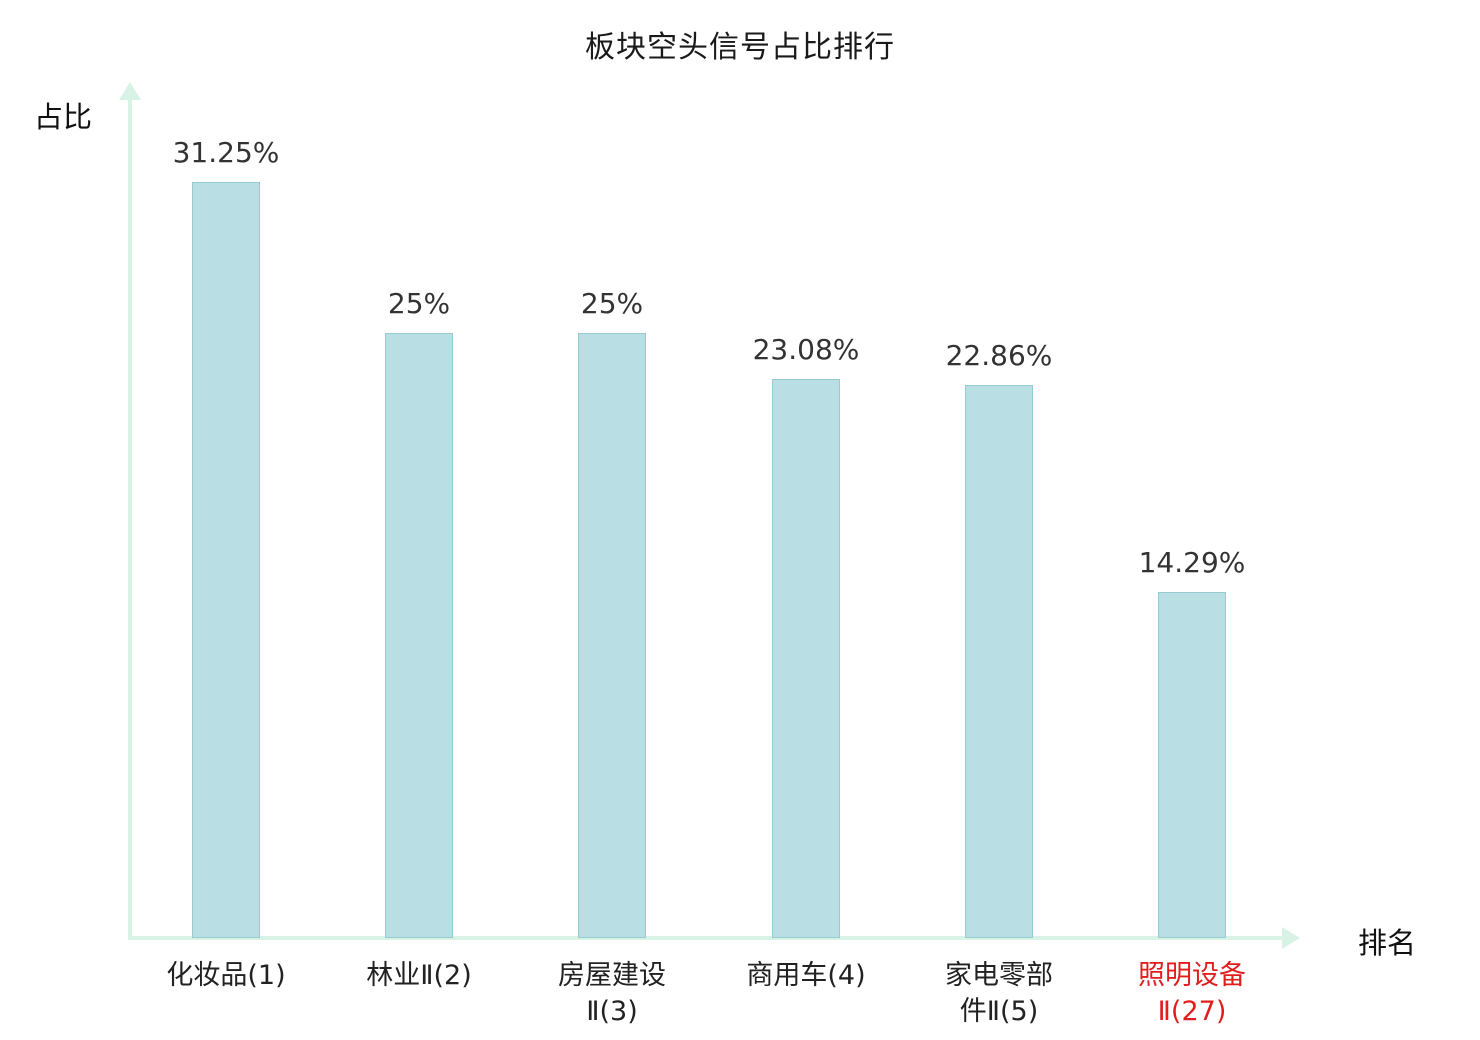  Describe the element at coordinates (708, 938) in the screenshot. I see `x-axis-line` at that location.